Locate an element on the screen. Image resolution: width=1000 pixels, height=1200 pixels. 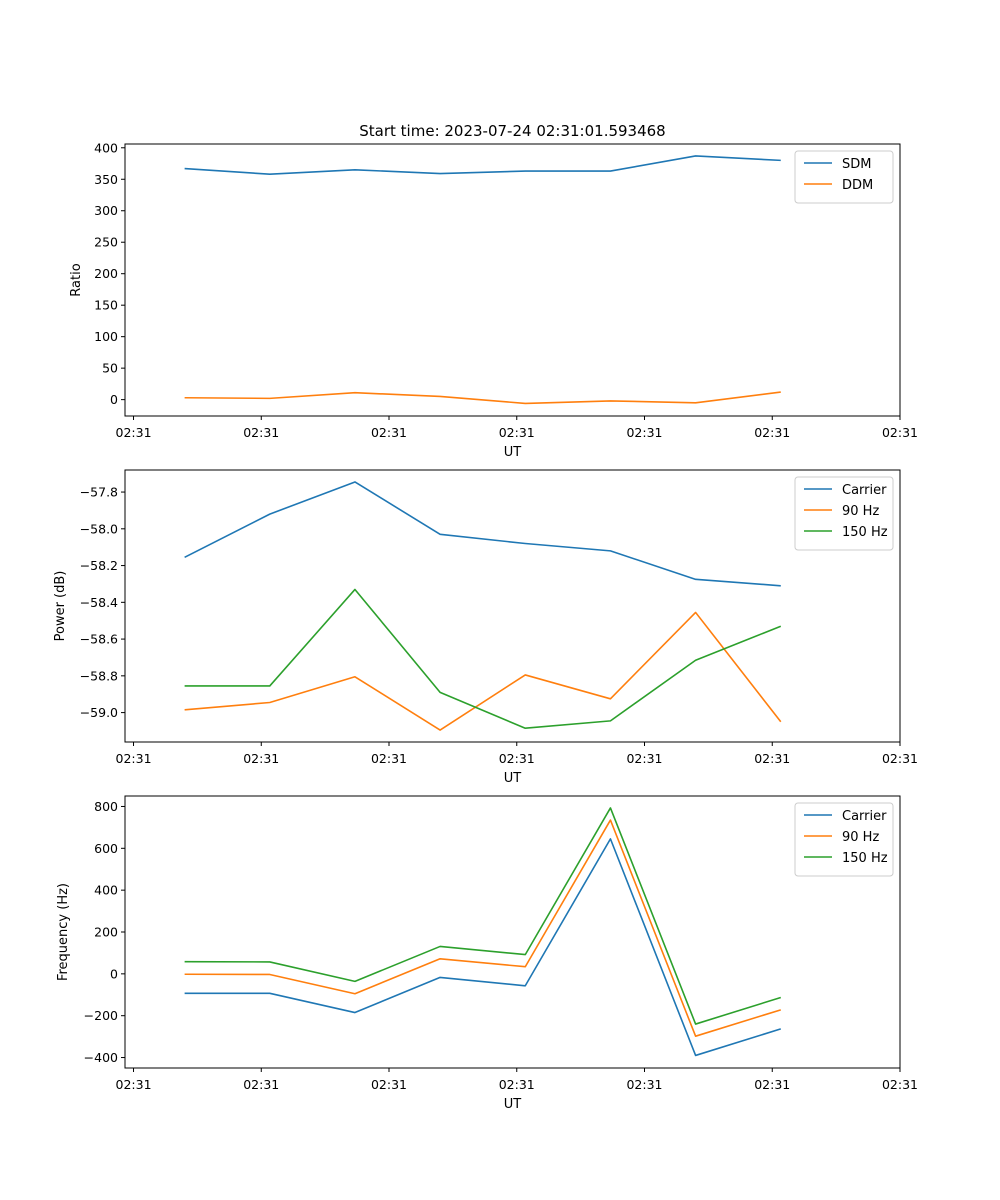
power-ytick-label: −58.2 is located at coordinates (99, 565).